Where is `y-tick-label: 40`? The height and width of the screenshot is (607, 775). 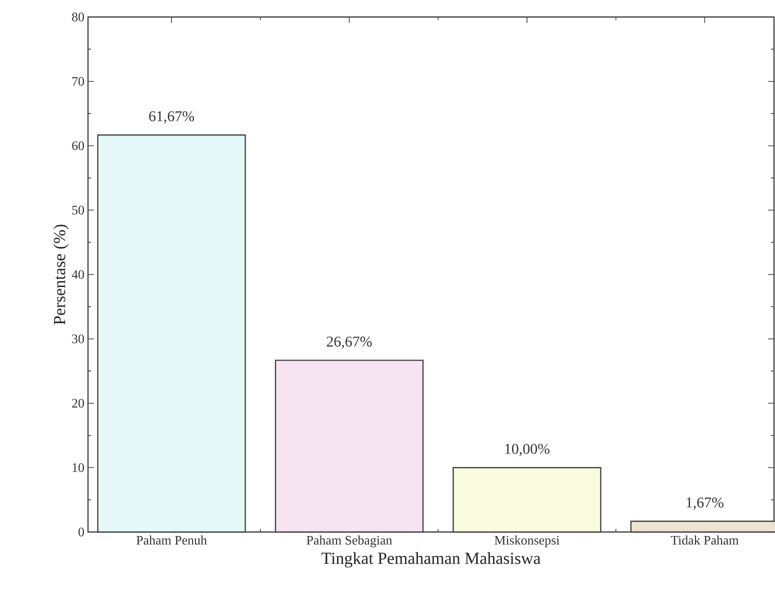 y-tick-label: 40 is located at coordinates (78, 274).